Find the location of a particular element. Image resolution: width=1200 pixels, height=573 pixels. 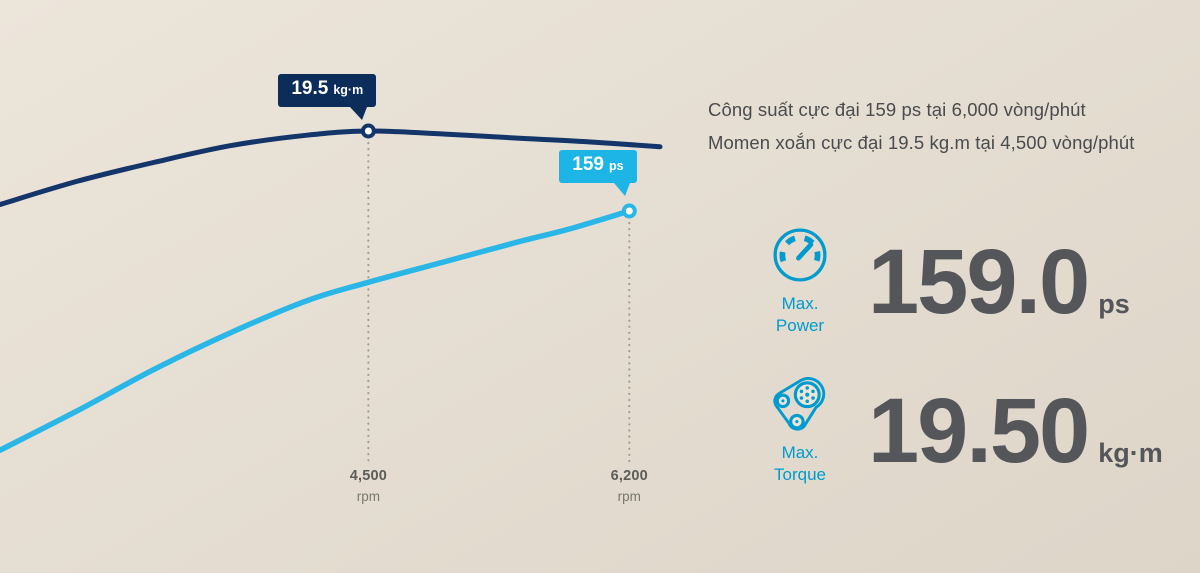

max-power-label: Max. Power is located at coordinates (800, 315).